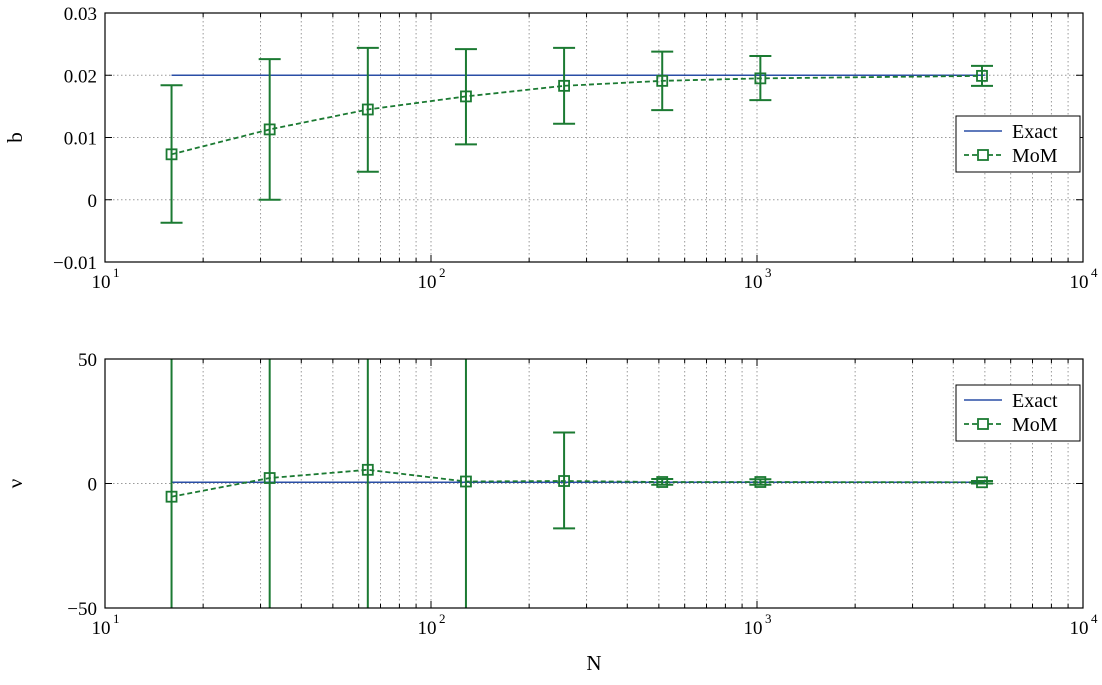  Describe the element at coordinates (87, 360) in the screenshot. I see `y-tick-label: 50` at that location.